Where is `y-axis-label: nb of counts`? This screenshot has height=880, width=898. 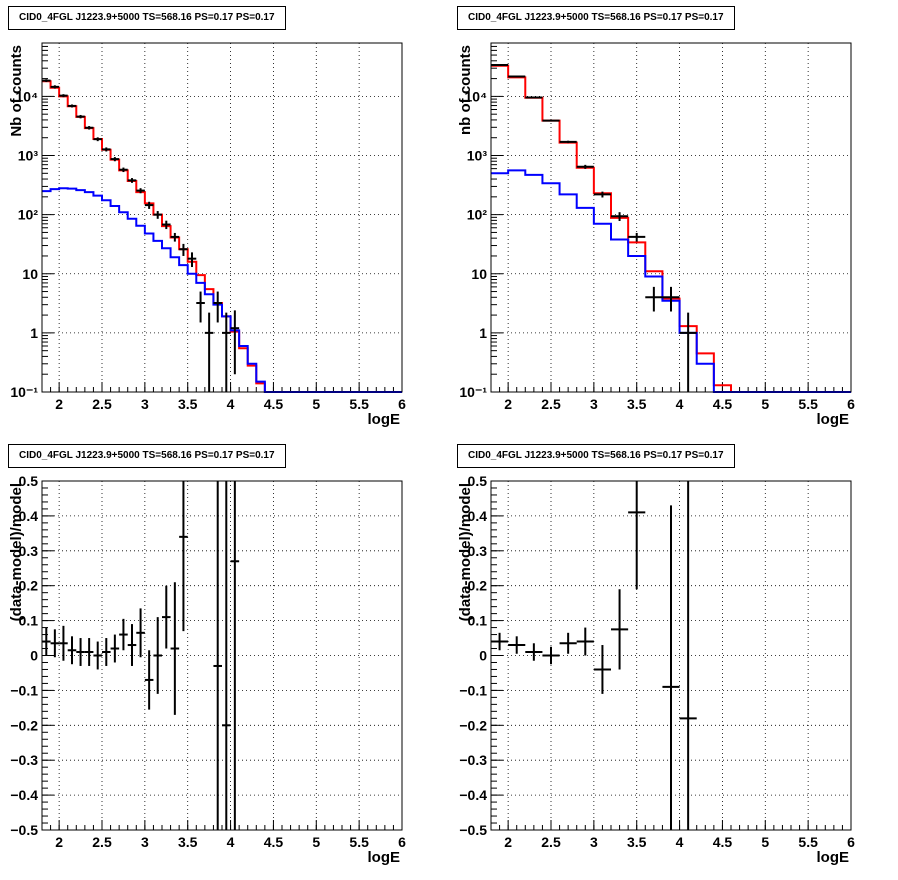
y-axis-label: nb of counts is located at coordinates (465, 90).